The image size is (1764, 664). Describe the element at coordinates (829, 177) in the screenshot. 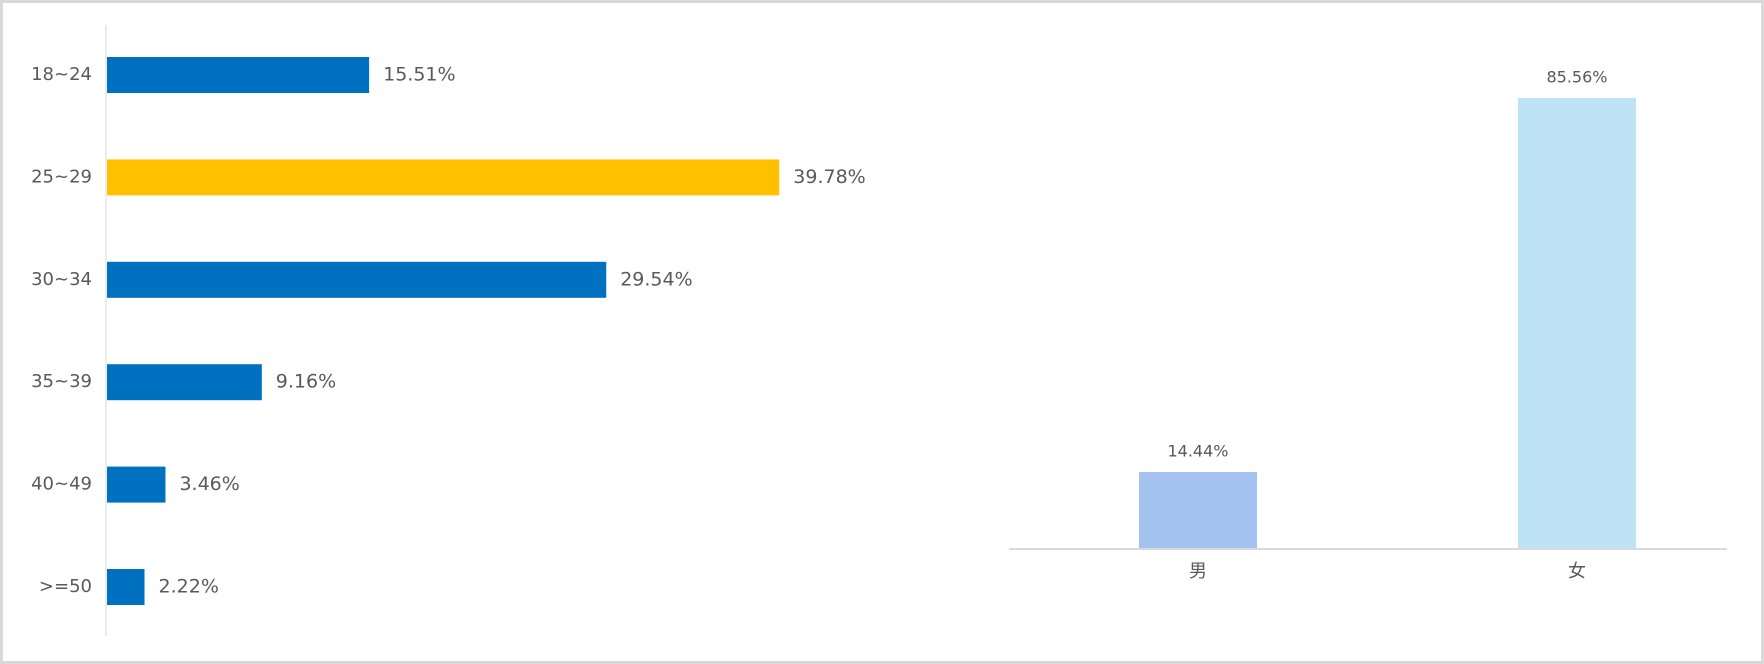

I see `value-label: 39.78%` at that location.